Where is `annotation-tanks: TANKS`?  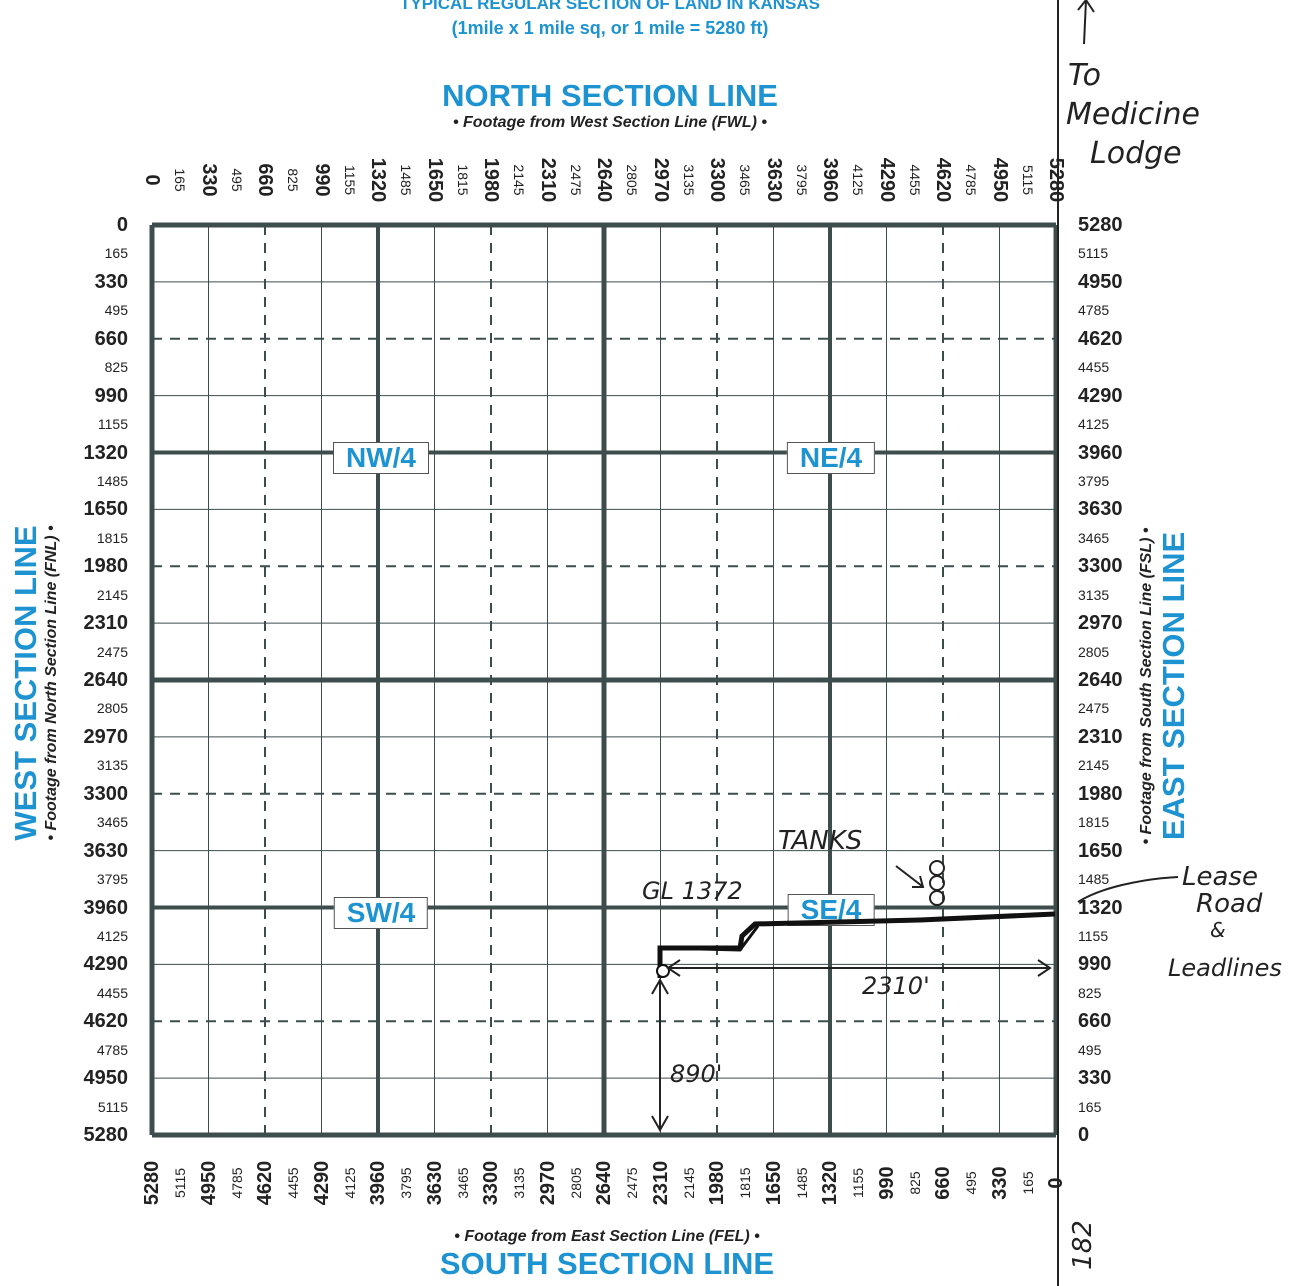 annotation-tanks: TANKS is located at coordinates (820, 841).